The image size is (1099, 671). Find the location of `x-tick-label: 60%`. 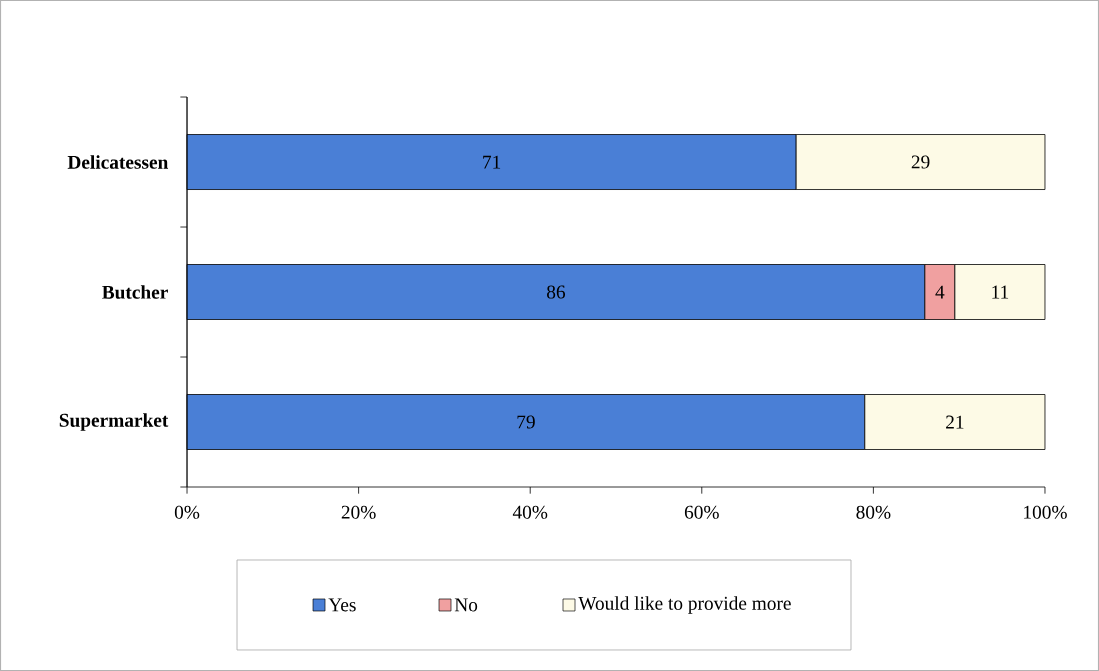

x-tick-label: 60% is located at coordinates (701, 512).